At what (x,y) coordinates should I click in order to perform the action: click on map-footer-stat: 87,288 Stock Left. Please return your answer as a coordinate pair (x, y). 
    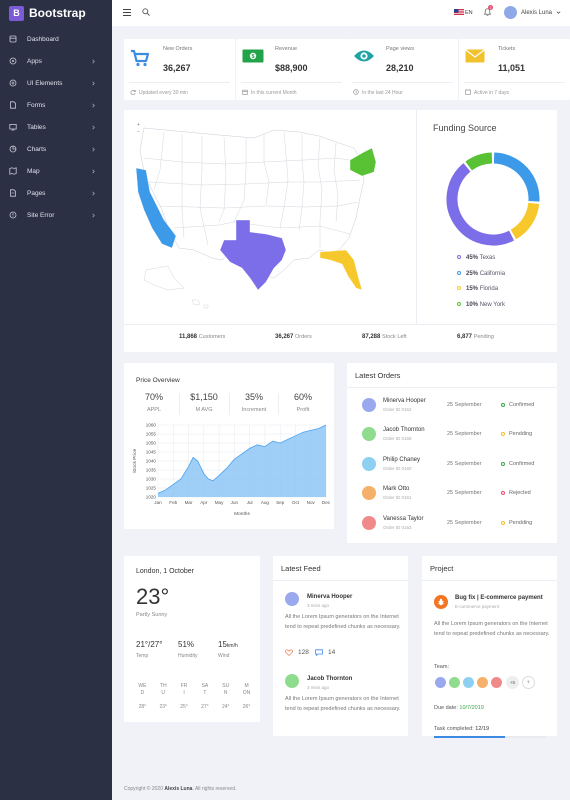
    Looking at the image, I should click on (384, 337).